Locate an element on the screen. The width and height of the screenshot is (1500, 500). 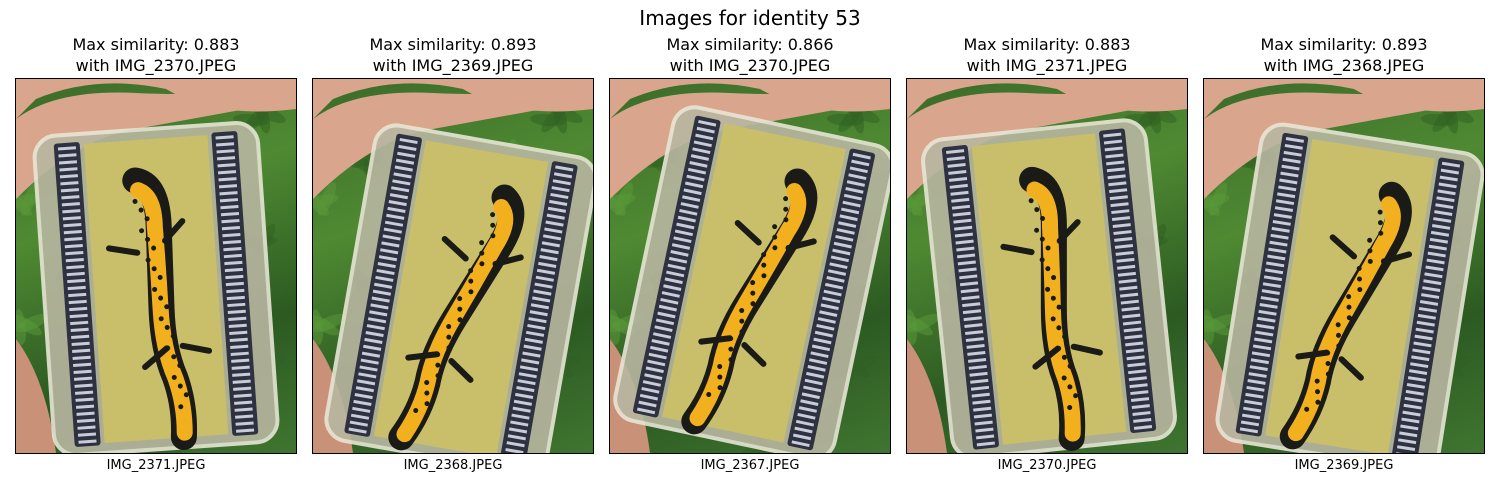
match-line: with IMG_2368.JPEG is located at coordinates (1344, 65).